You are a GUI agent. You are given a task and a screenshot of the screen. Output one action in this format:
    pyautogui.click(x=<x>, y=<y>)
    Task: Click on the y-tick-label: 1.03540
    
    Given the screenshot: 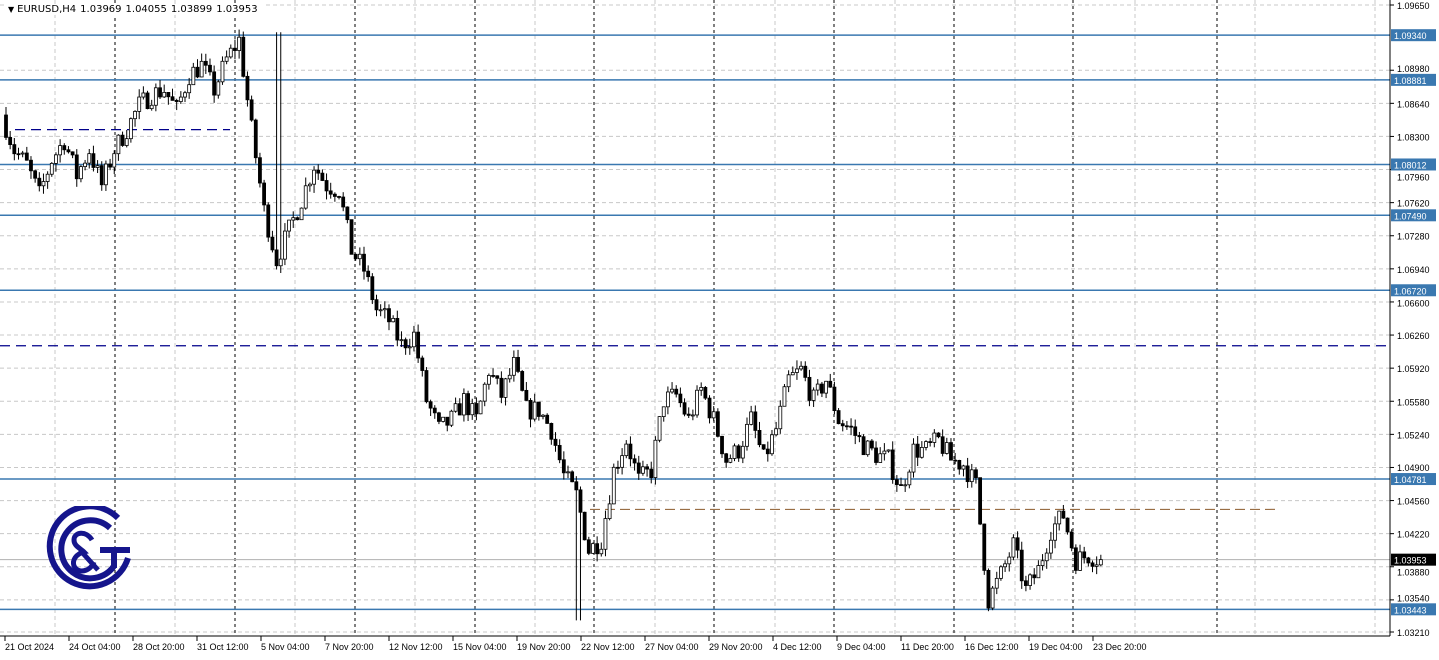 What is the action you would take?
    pyautogui.click(x=1413, y=598)
    